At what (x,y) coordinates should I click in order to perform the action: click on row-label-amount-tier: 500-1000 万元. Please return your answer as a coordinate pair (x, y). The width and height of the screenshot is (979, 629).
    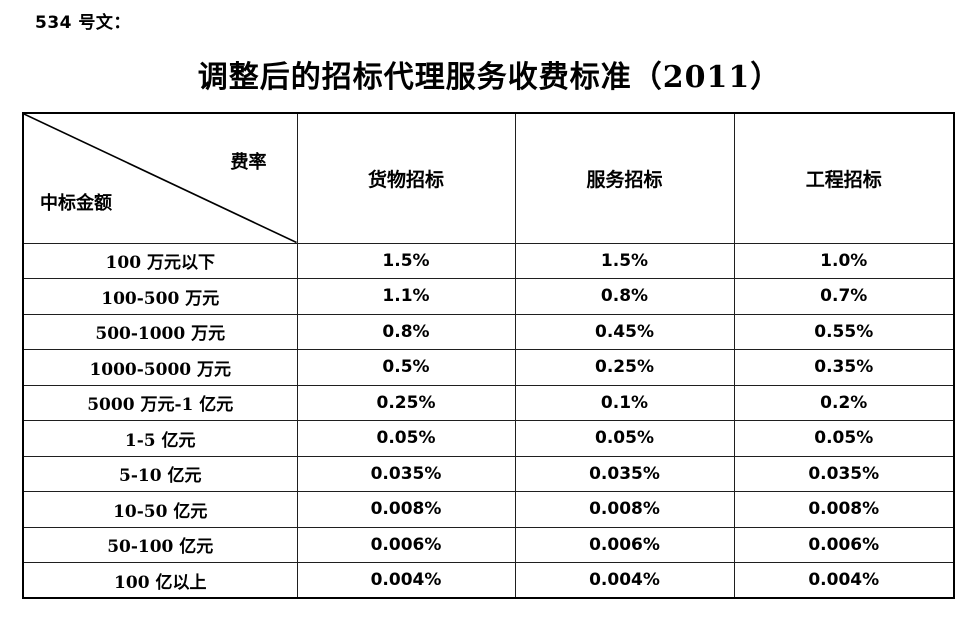
    Looking at the image, I should click on (160, 331).